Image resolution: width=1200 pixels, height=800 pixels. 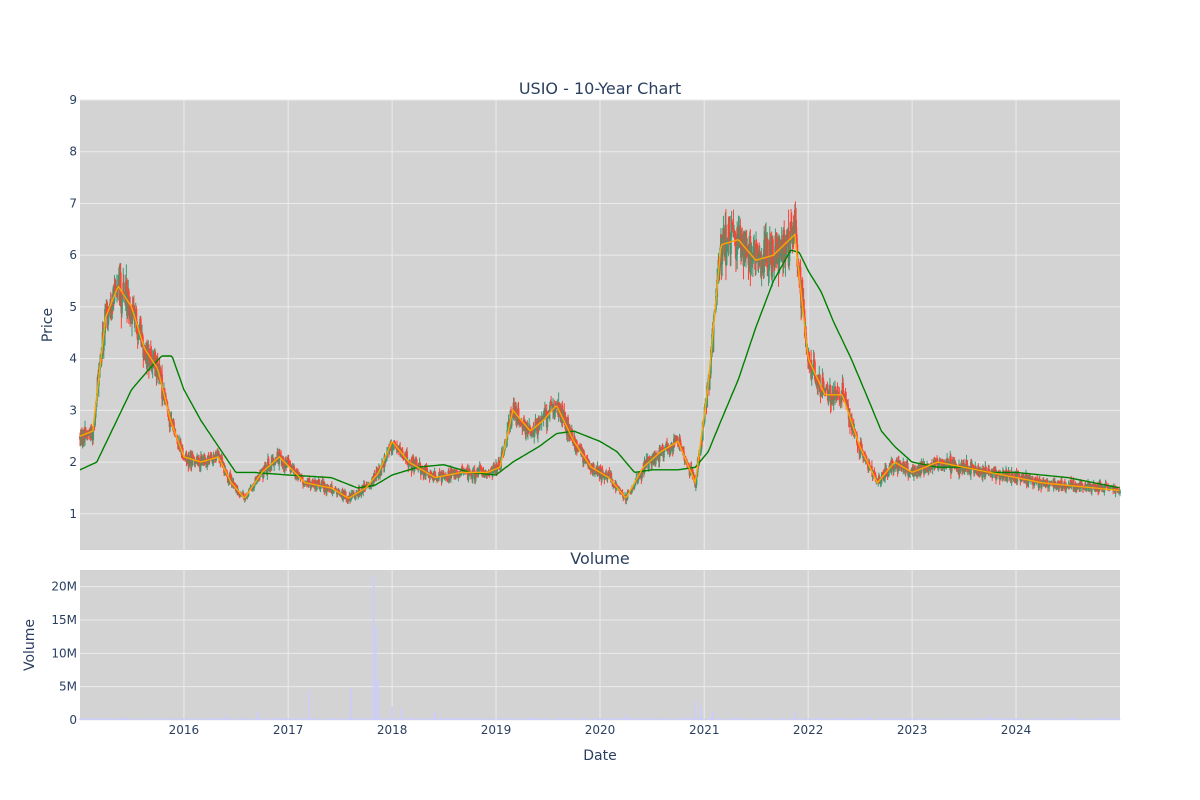 I want to click on volume-tick-label: 20M, so click(x=64, y=587).